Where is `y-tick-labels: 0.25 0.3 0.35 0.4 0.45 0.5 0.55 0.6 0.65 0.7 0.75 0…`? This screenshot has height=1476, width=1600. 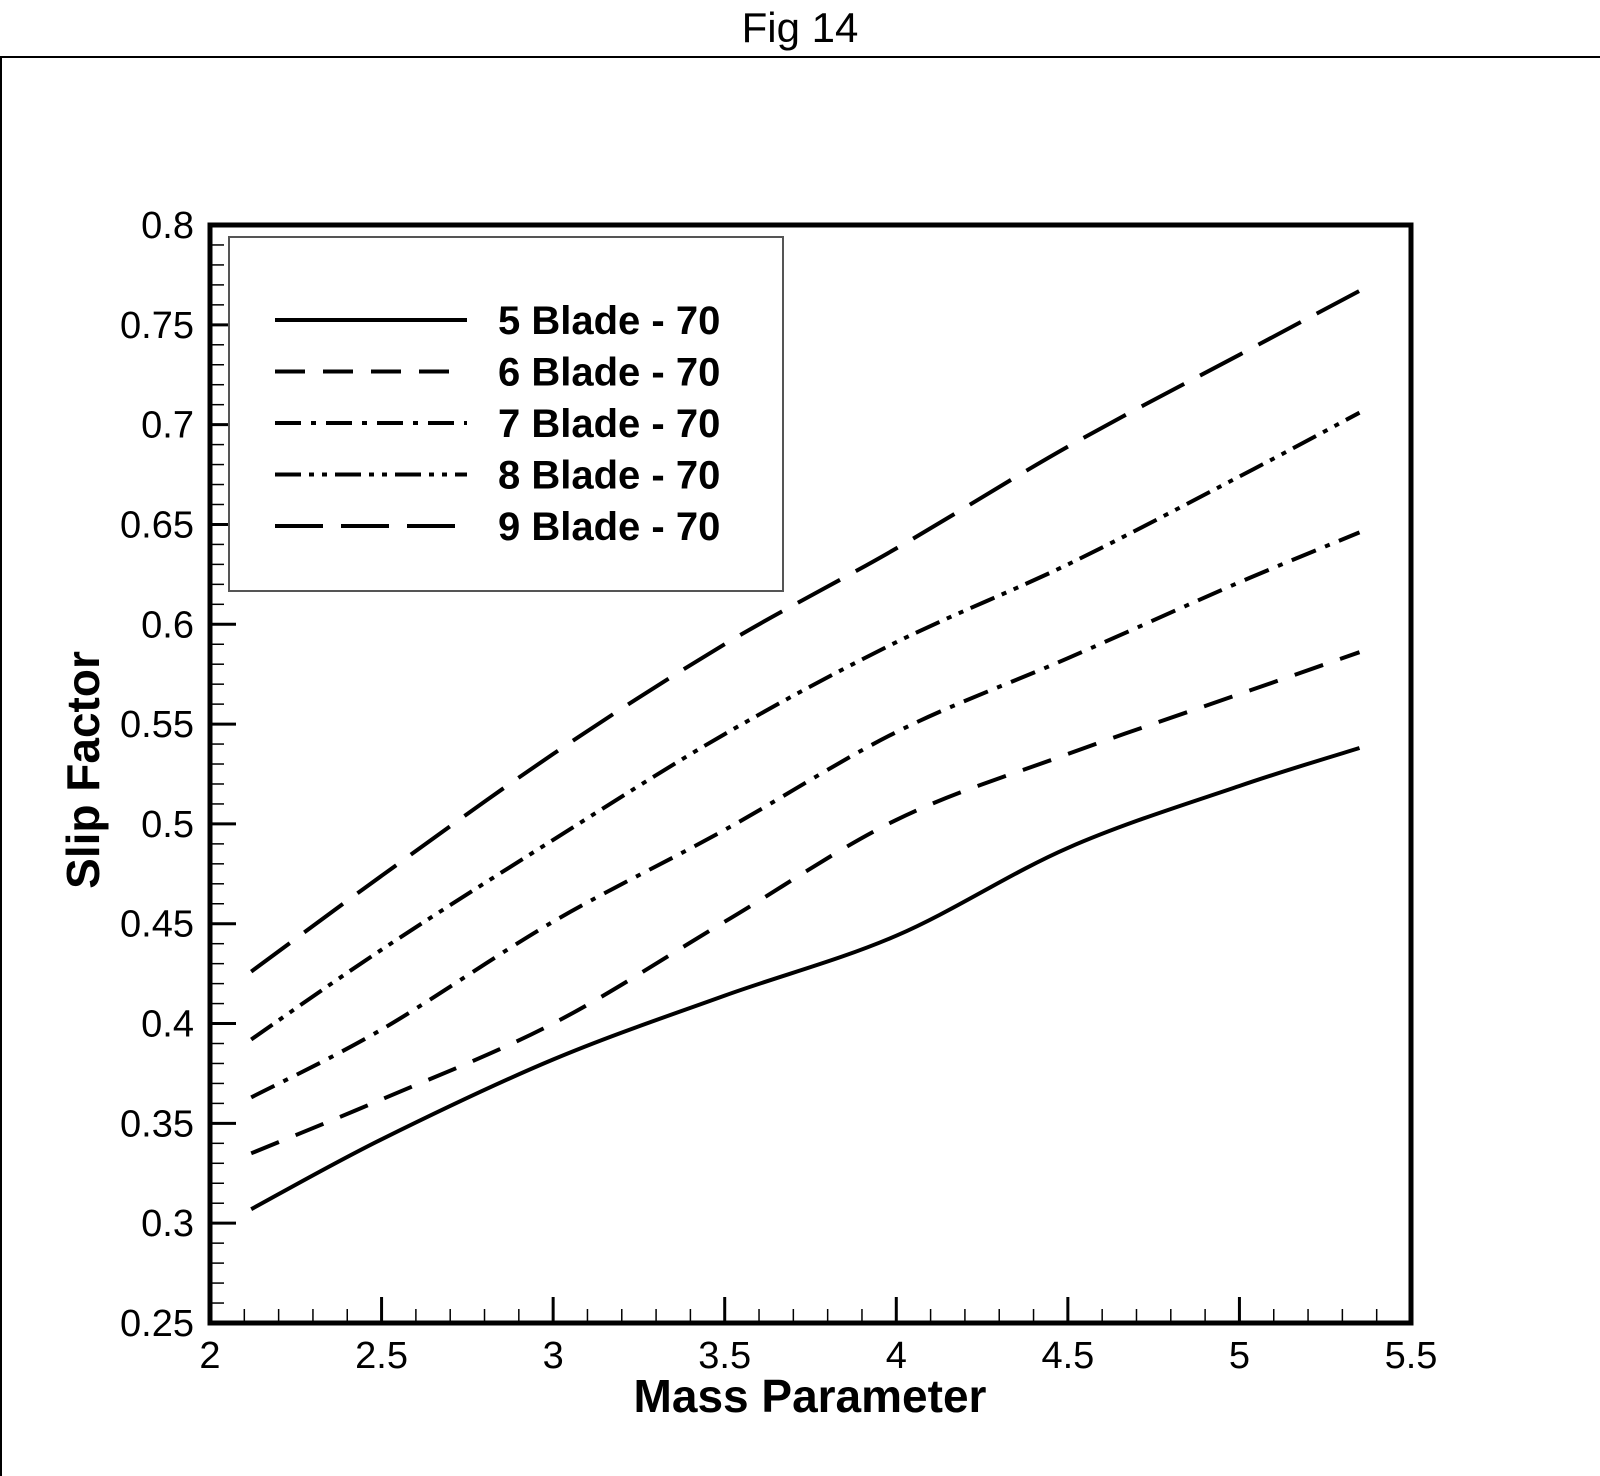
y-tick-labels: 0.25 0.3 0.35 0.4 0.45 0.5 0.55 0.6 0.65 0.7 0.75 0… is located at coordinates (157, 775).